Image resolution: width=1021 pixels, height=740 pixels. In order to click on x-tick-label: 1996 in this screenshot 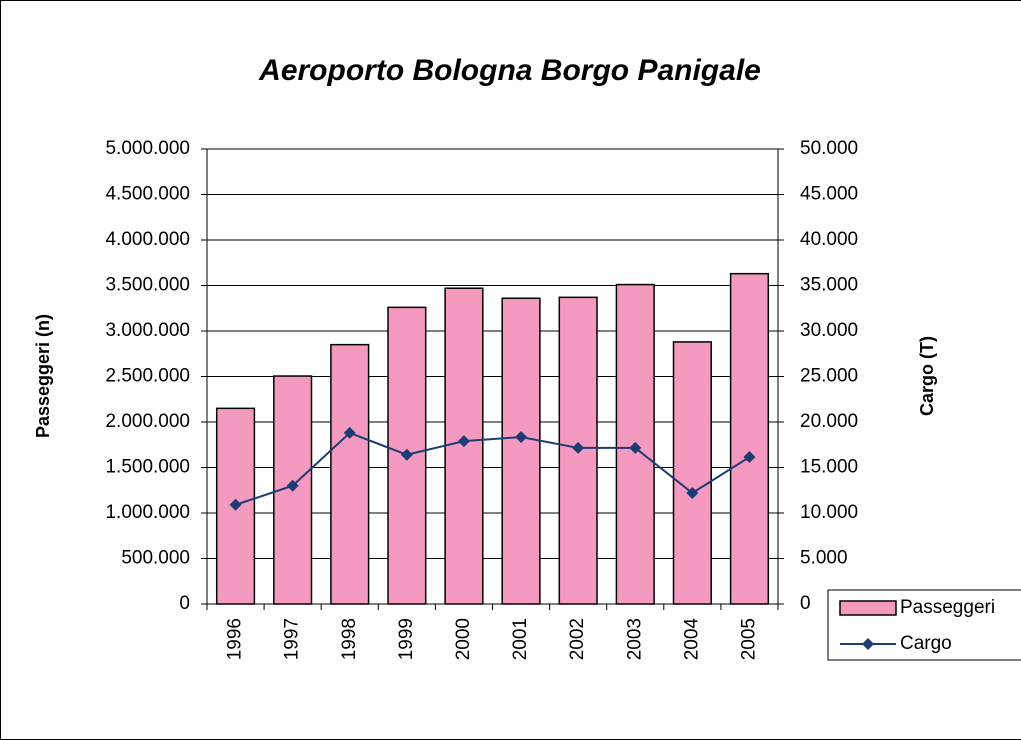, I will do `click(235, 639)`.